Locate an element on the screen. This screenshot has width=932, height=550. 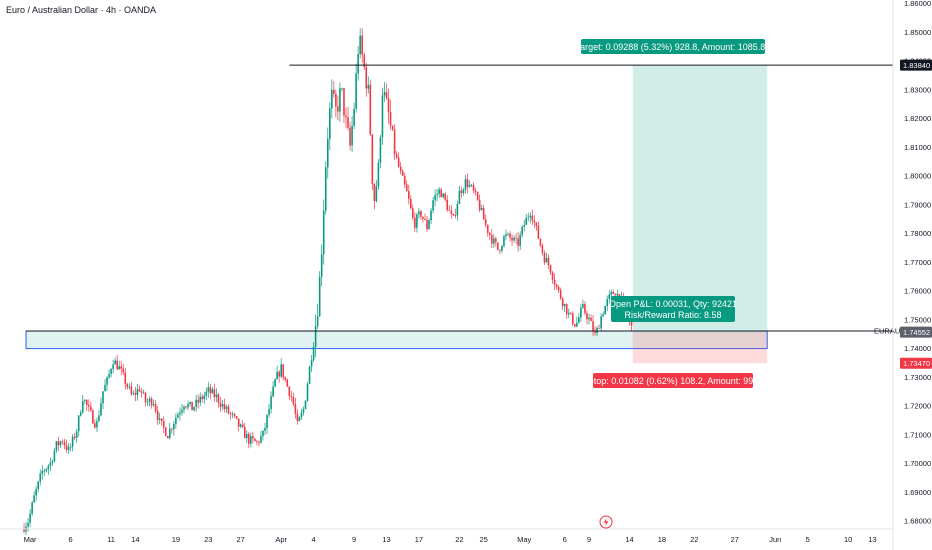
price-tag-box is located at coordinates (916, 332).